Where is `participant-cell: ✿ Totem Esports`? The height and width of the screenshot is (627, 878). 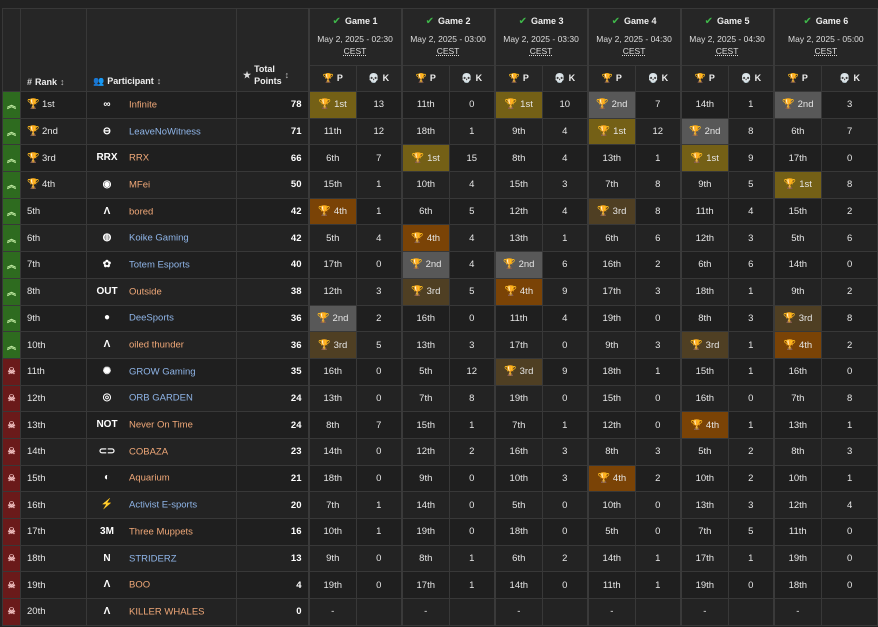 participant-cell: ✿ Totem Esports is located at coordinates (161, 265).